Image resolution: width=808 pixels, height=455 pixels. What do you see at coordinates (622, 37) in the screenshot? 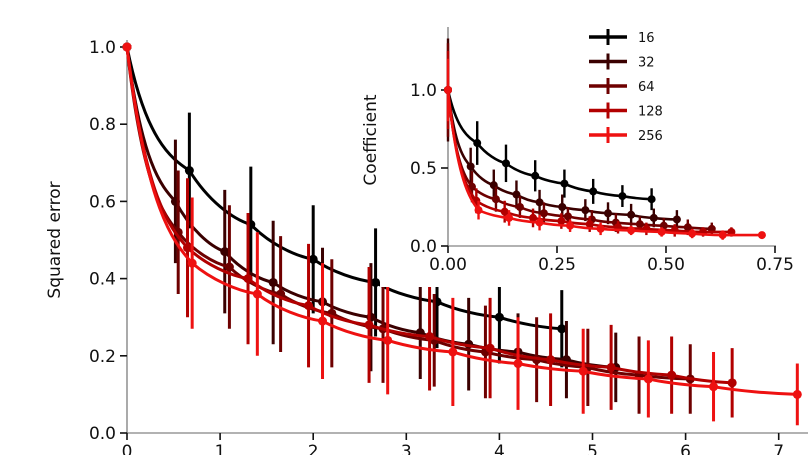
I see `legend-entry-16: 16` at bounding box center [622, 37].